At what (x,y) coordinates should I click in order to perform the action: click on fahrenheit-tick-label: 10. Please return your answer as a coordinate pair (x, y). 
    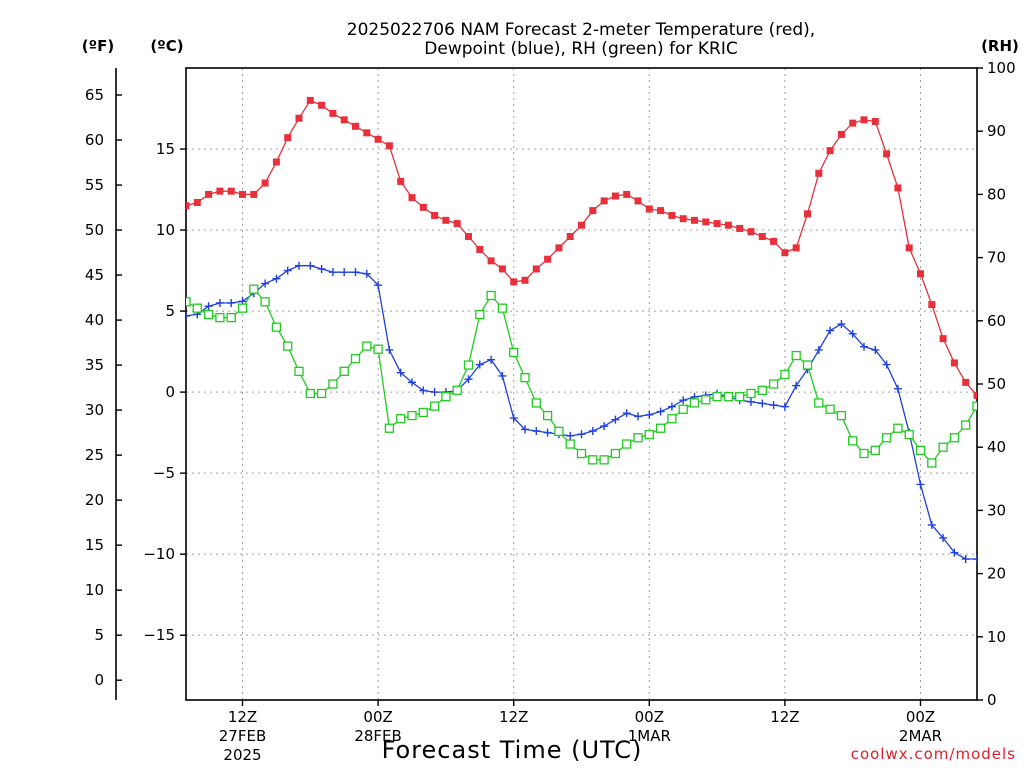
    Looking at the image, I should click on (94, 590).